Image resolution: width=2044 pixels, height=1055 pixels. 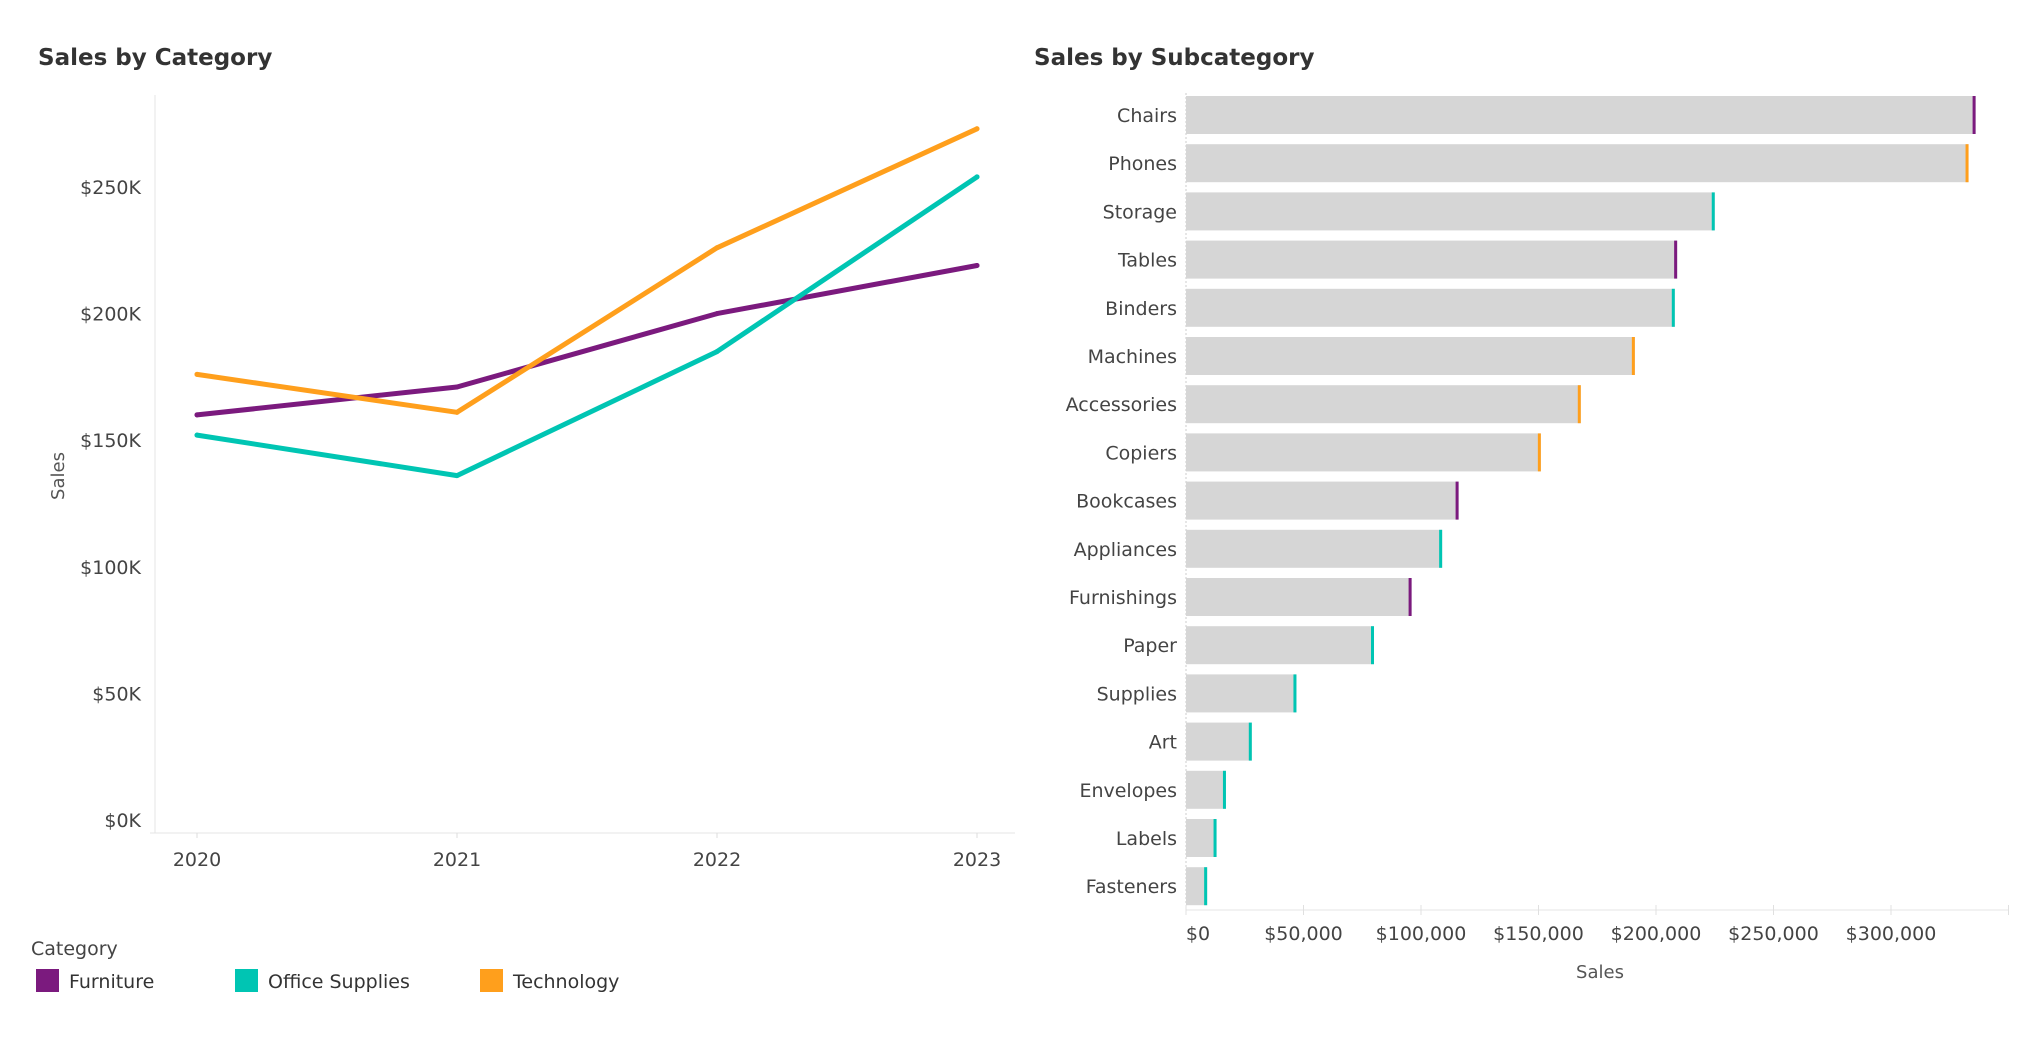 I want to click on bar-fasteners, so click(x=1197, y=886).